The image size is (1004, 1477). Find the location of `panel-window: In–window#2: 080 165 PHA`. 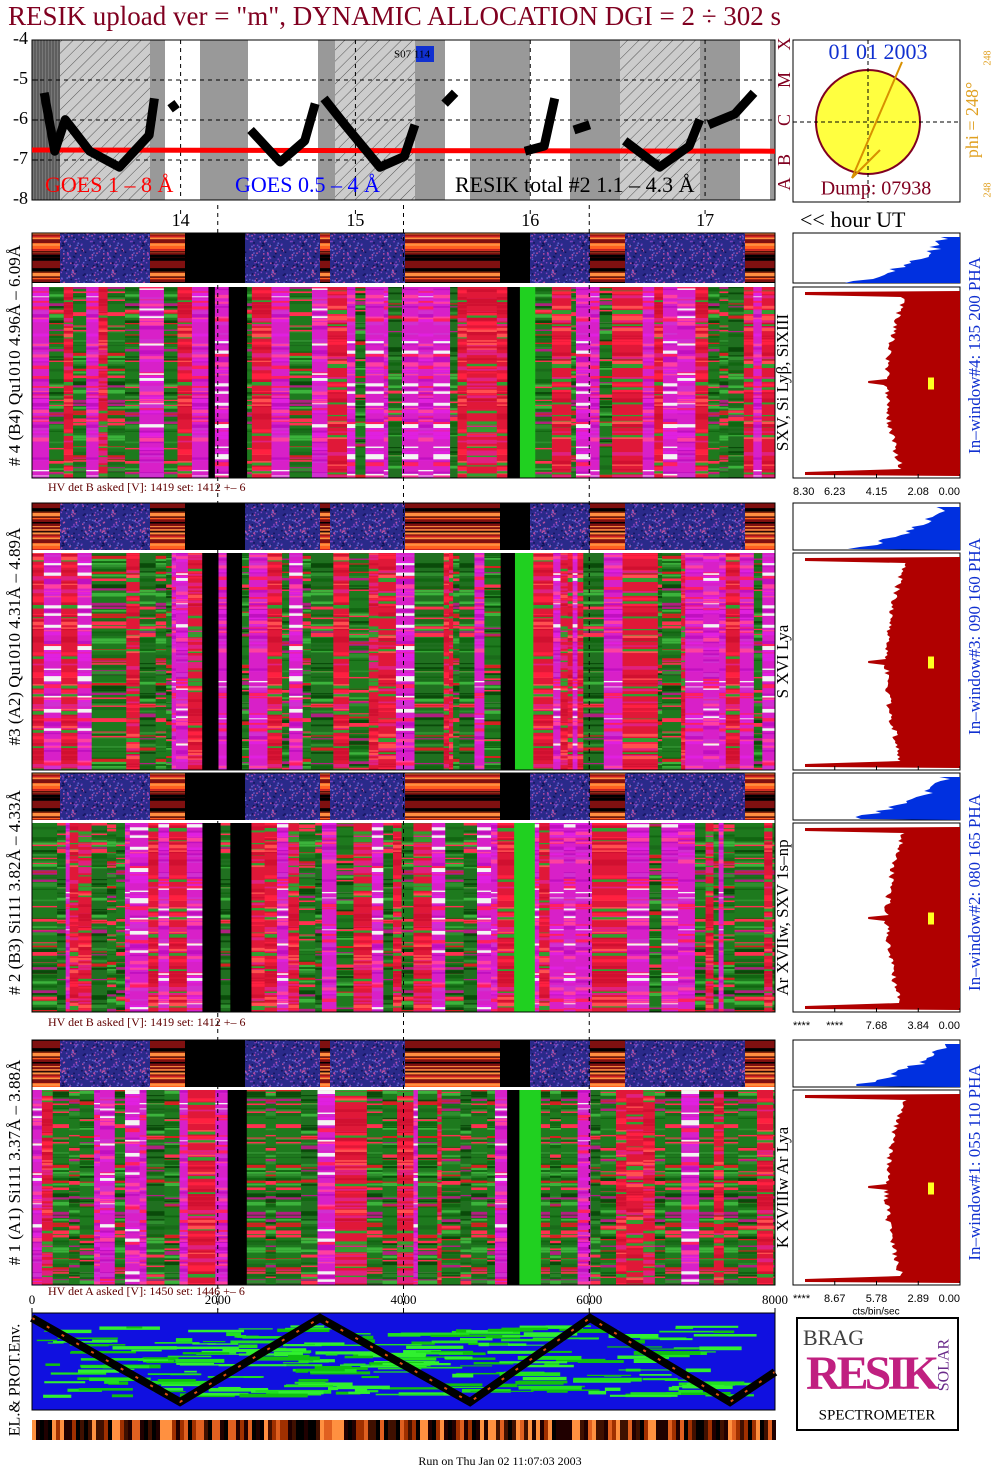

panel-window: In–window#2: 080 165 PHA is located at coordinates (974, 892).